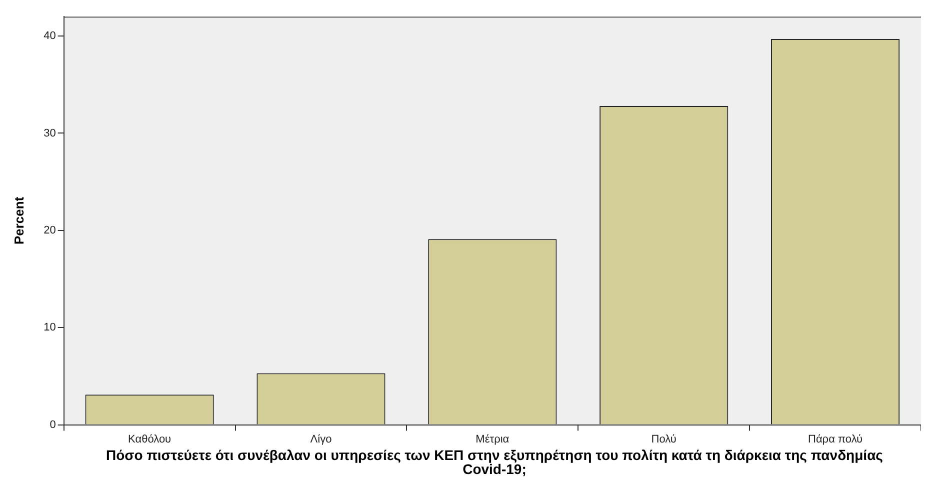 The image size is (929, 481). Describe the element at coordinates (663, 439) in the screenshot. I see `x-tick-label: Πολύ` at that location.